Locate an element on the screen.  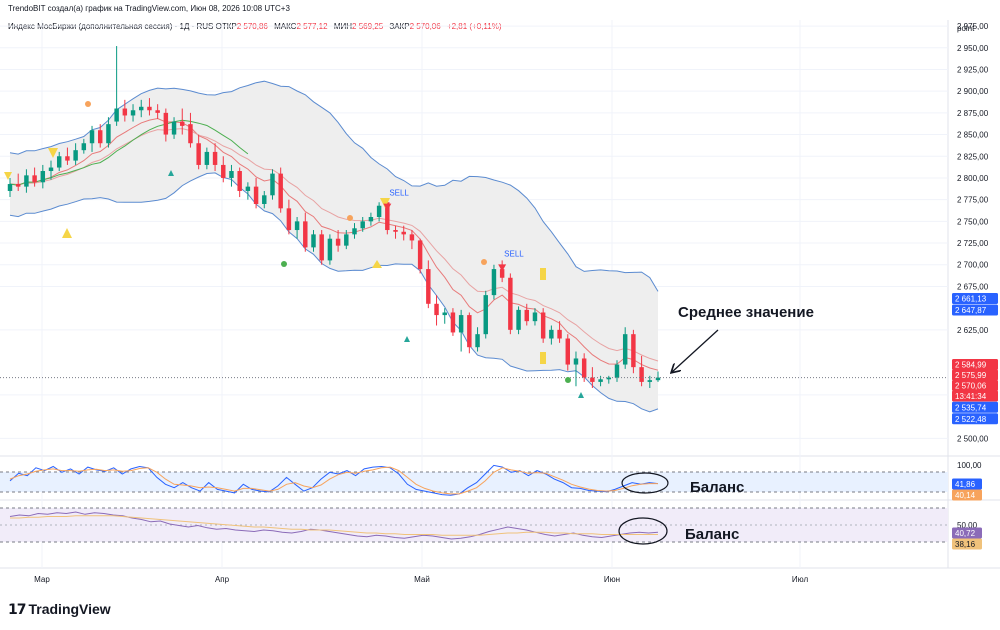
stoch-d-line is located at coordinates (333, 480).